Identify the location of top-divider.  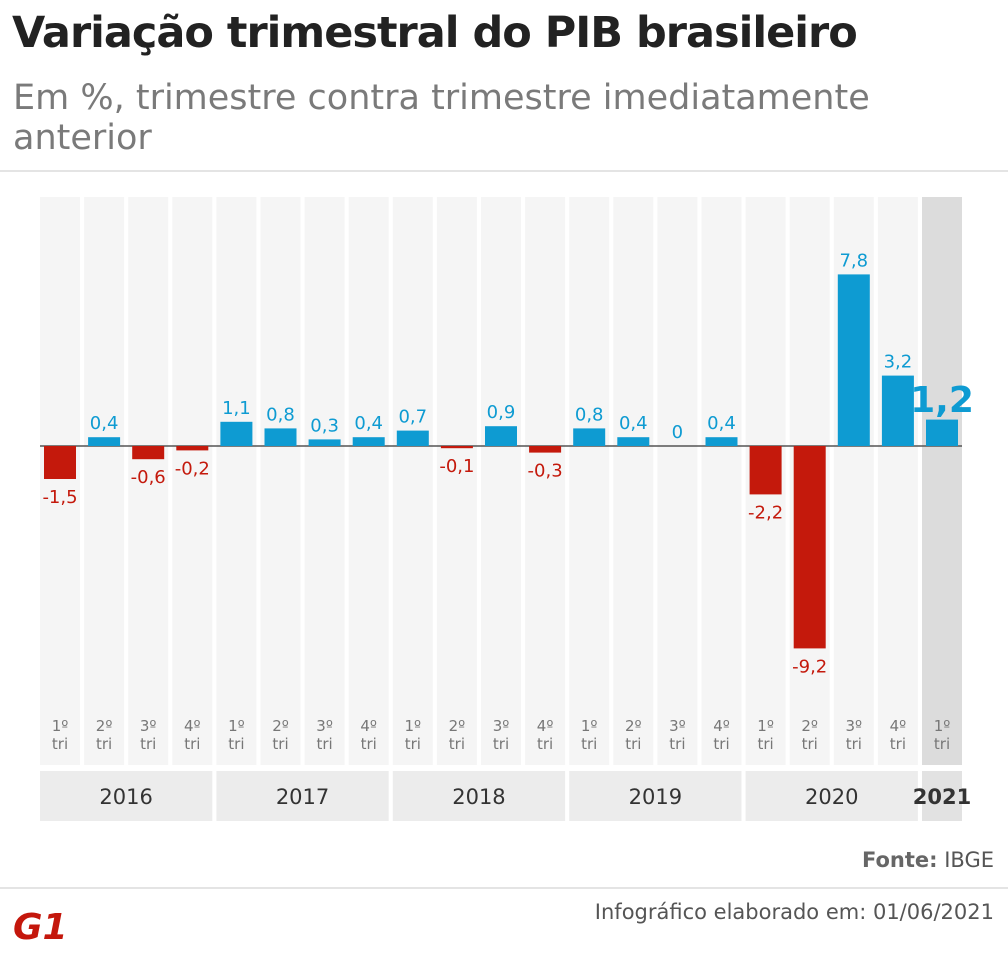
(504, 171).